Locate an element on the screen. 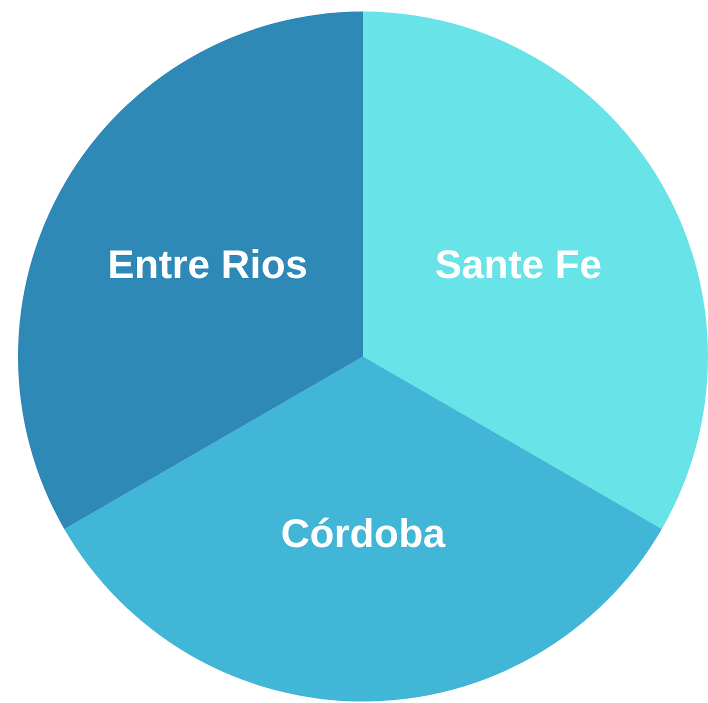  slice-label: Sante Fe is located at coordinates (518, 264).